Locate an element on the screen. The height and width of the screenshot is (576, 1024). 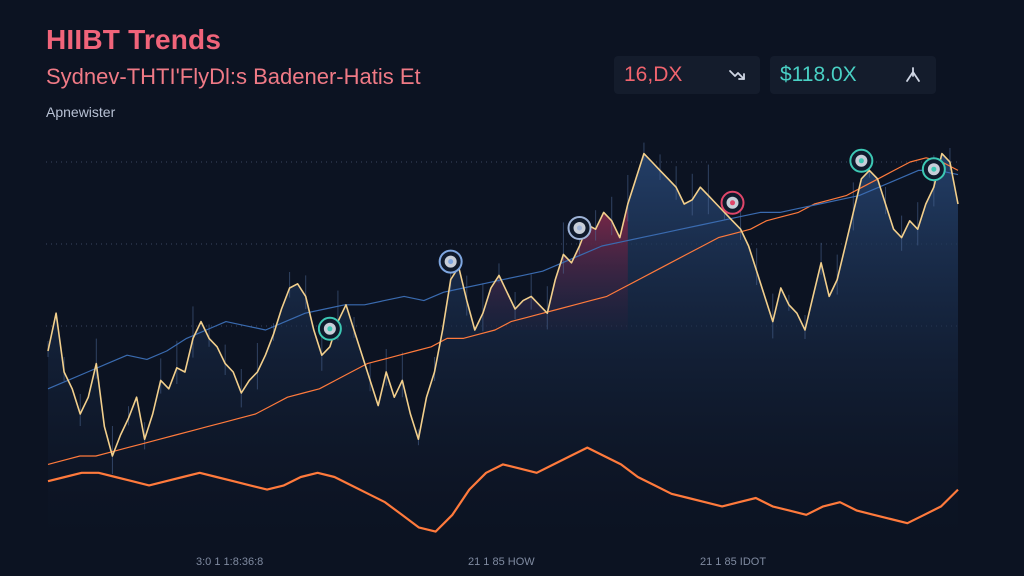
stat-value-secondary: $118.0X is located at coordinates (818, 74).